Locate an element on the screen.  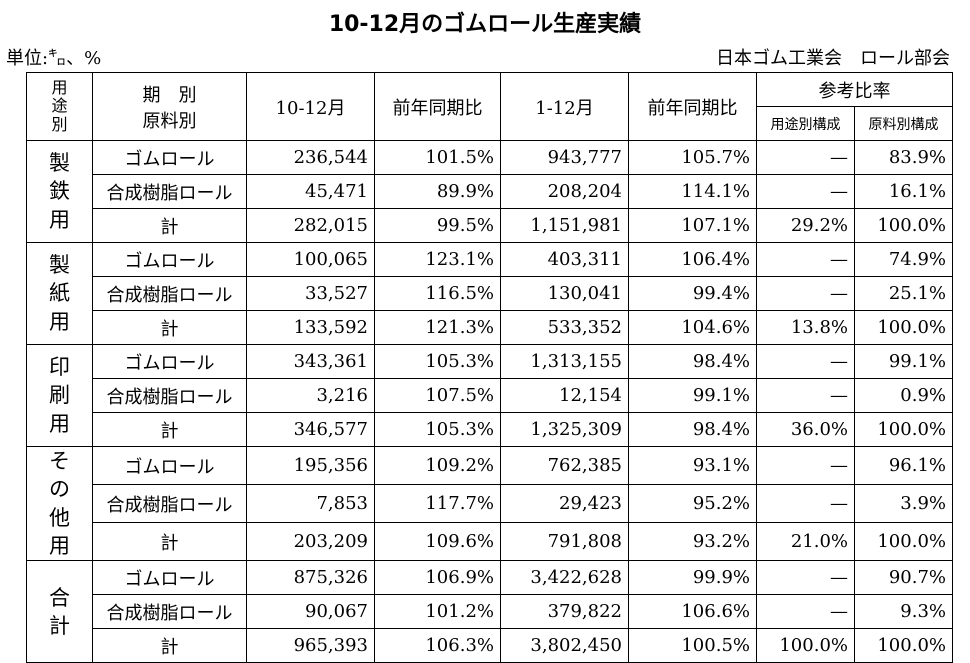
header-ref-use: 用途別構成 is located at coordinates (805, 123).